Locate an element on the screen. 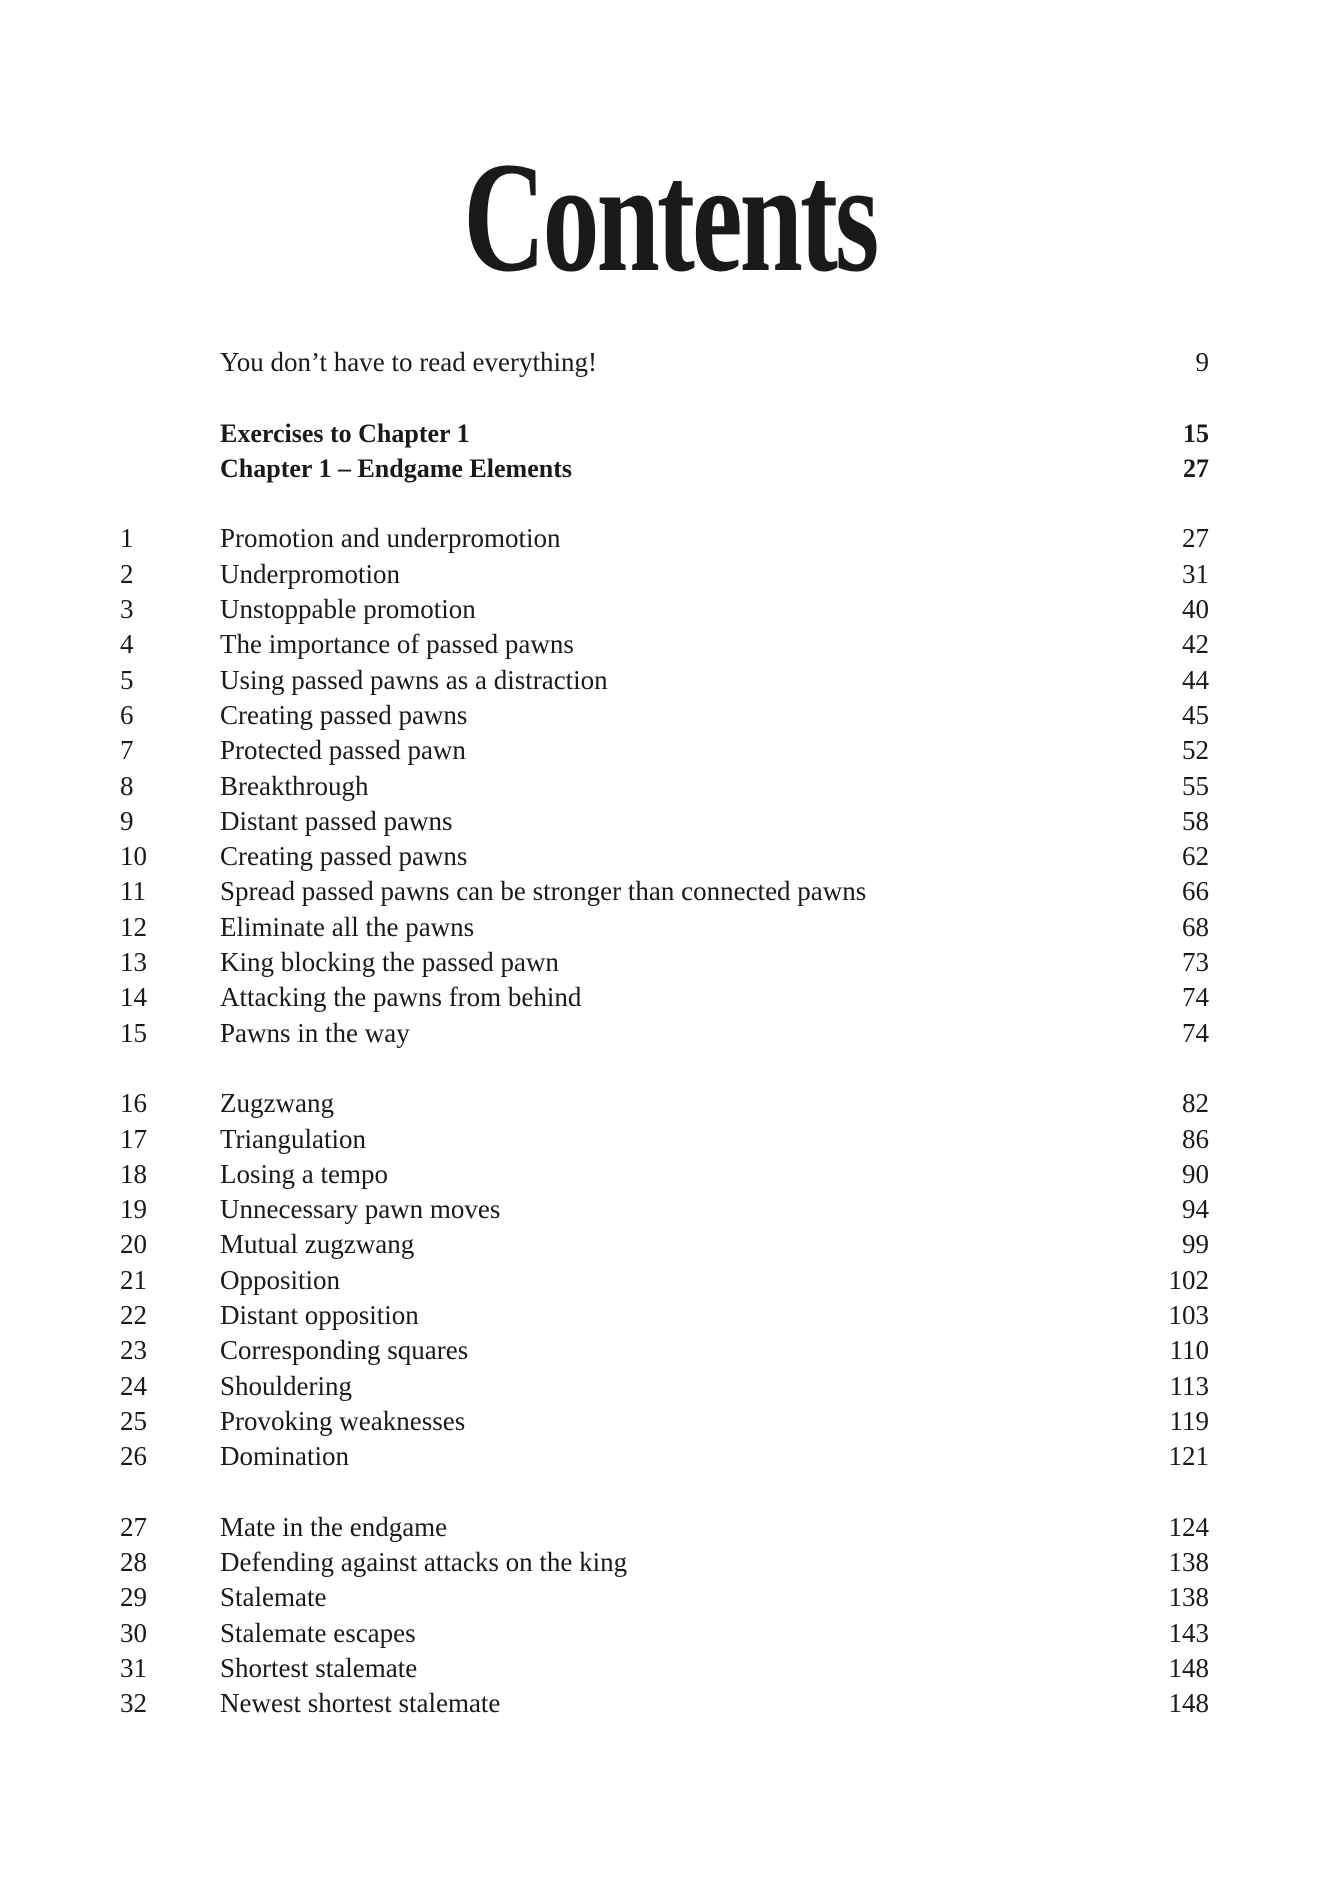 The image size is (1339, 1890). page-title-text: Contents is located at coordinates (670, 217).